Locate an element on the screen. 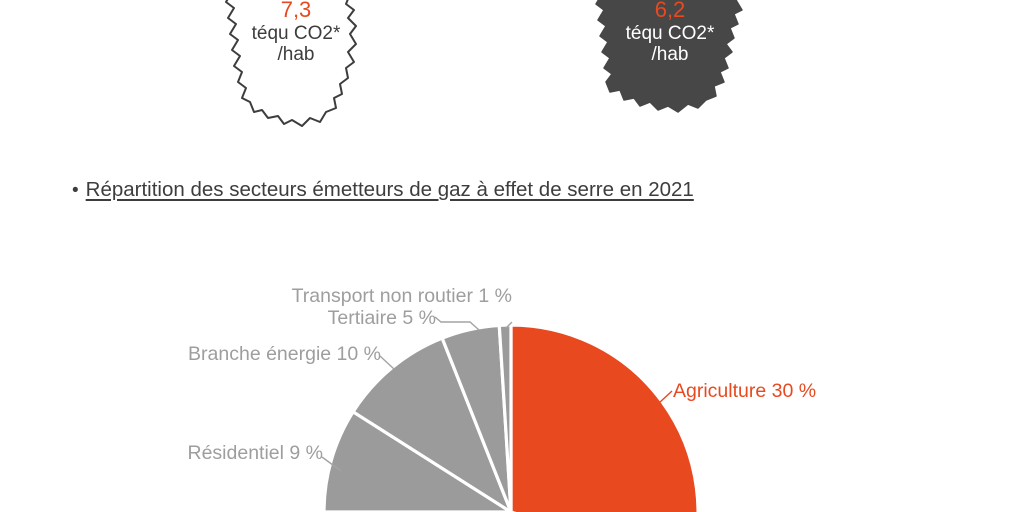 This screenshot has width=1024, height=512. pie-label-tertiaire: Tertiaire 5 % is located at coordinates (381, 318).